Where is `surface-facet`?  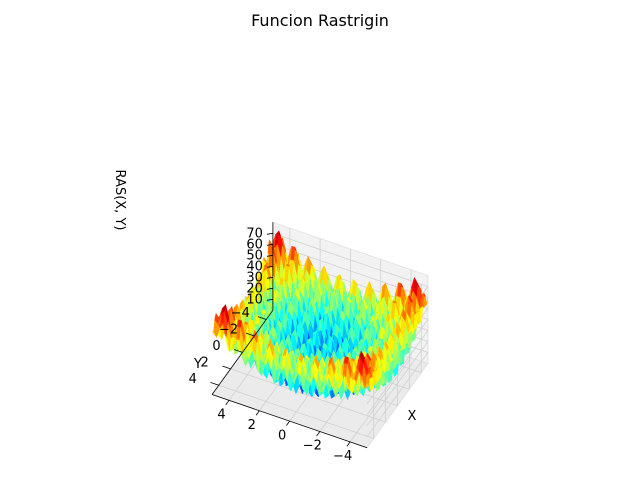 surface-facet is located at coordinates (214, 334).